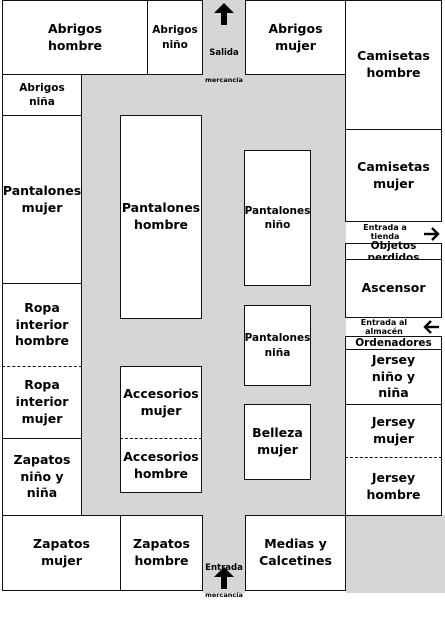  I want to click on section-pantalones-hombre: Pantalones hombre, so click(161, 217).